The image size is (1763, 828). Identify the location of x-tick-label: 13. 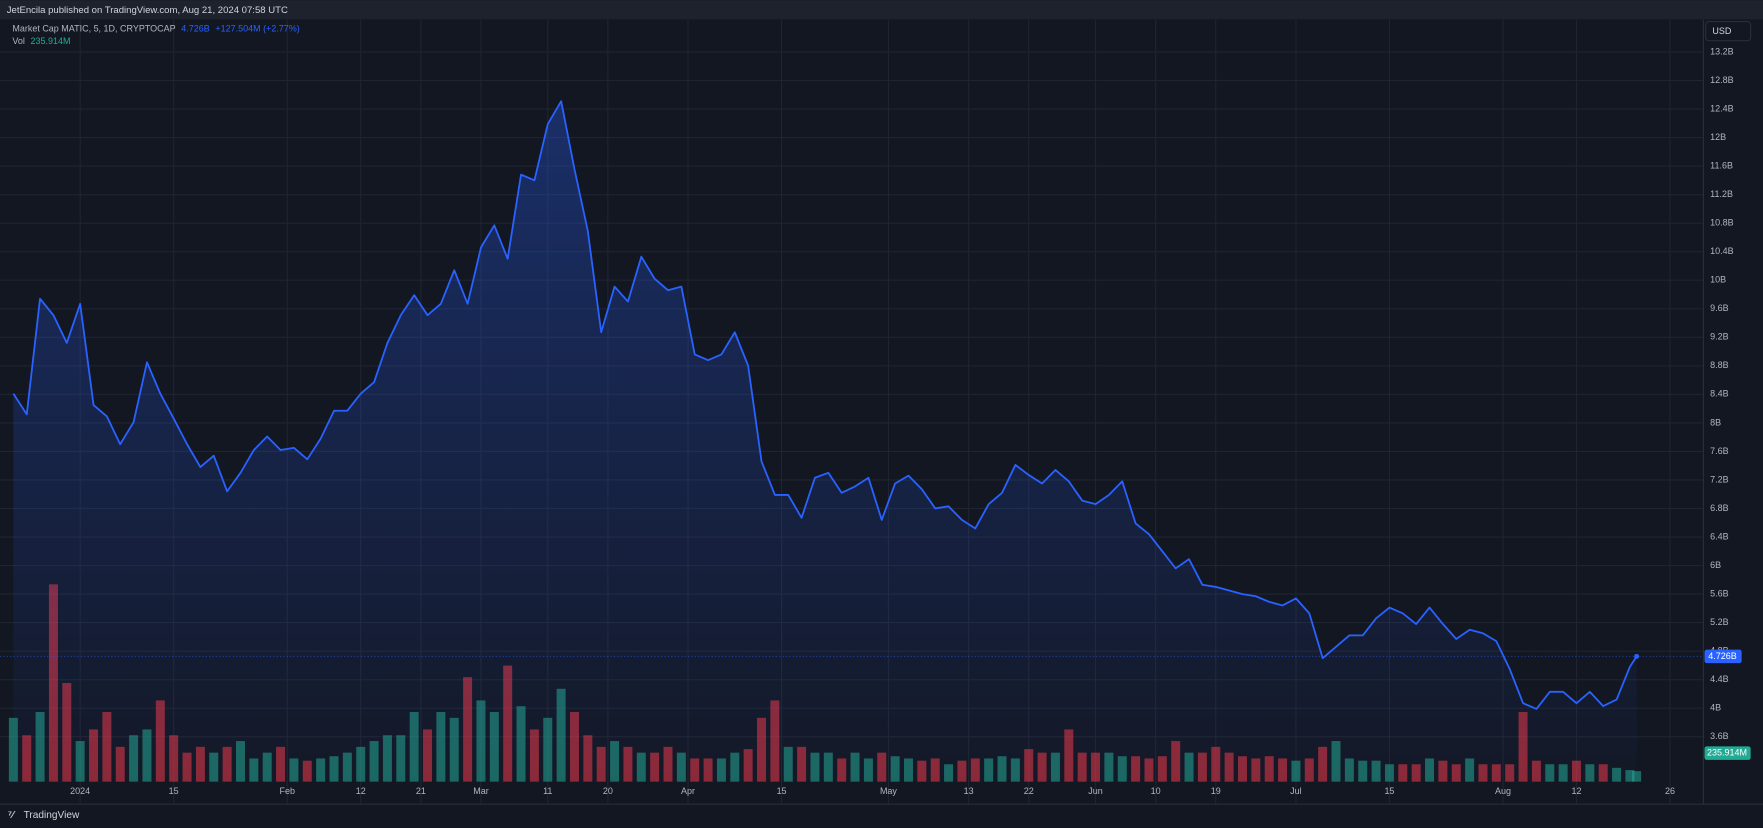
(969, 791).